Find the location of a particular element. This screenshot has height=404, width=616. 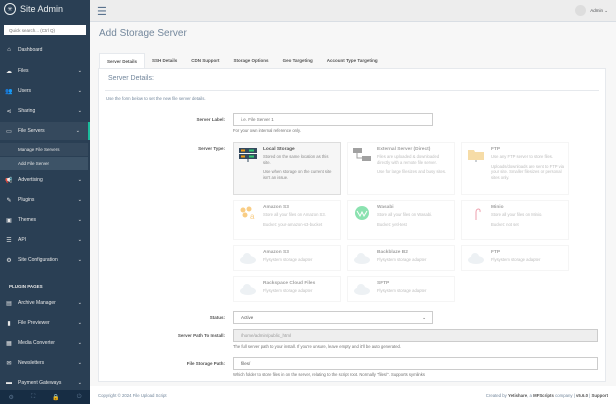

server-type-card: Amazon S3 Flysystem storage adapter is located at coordinates (287, 258).